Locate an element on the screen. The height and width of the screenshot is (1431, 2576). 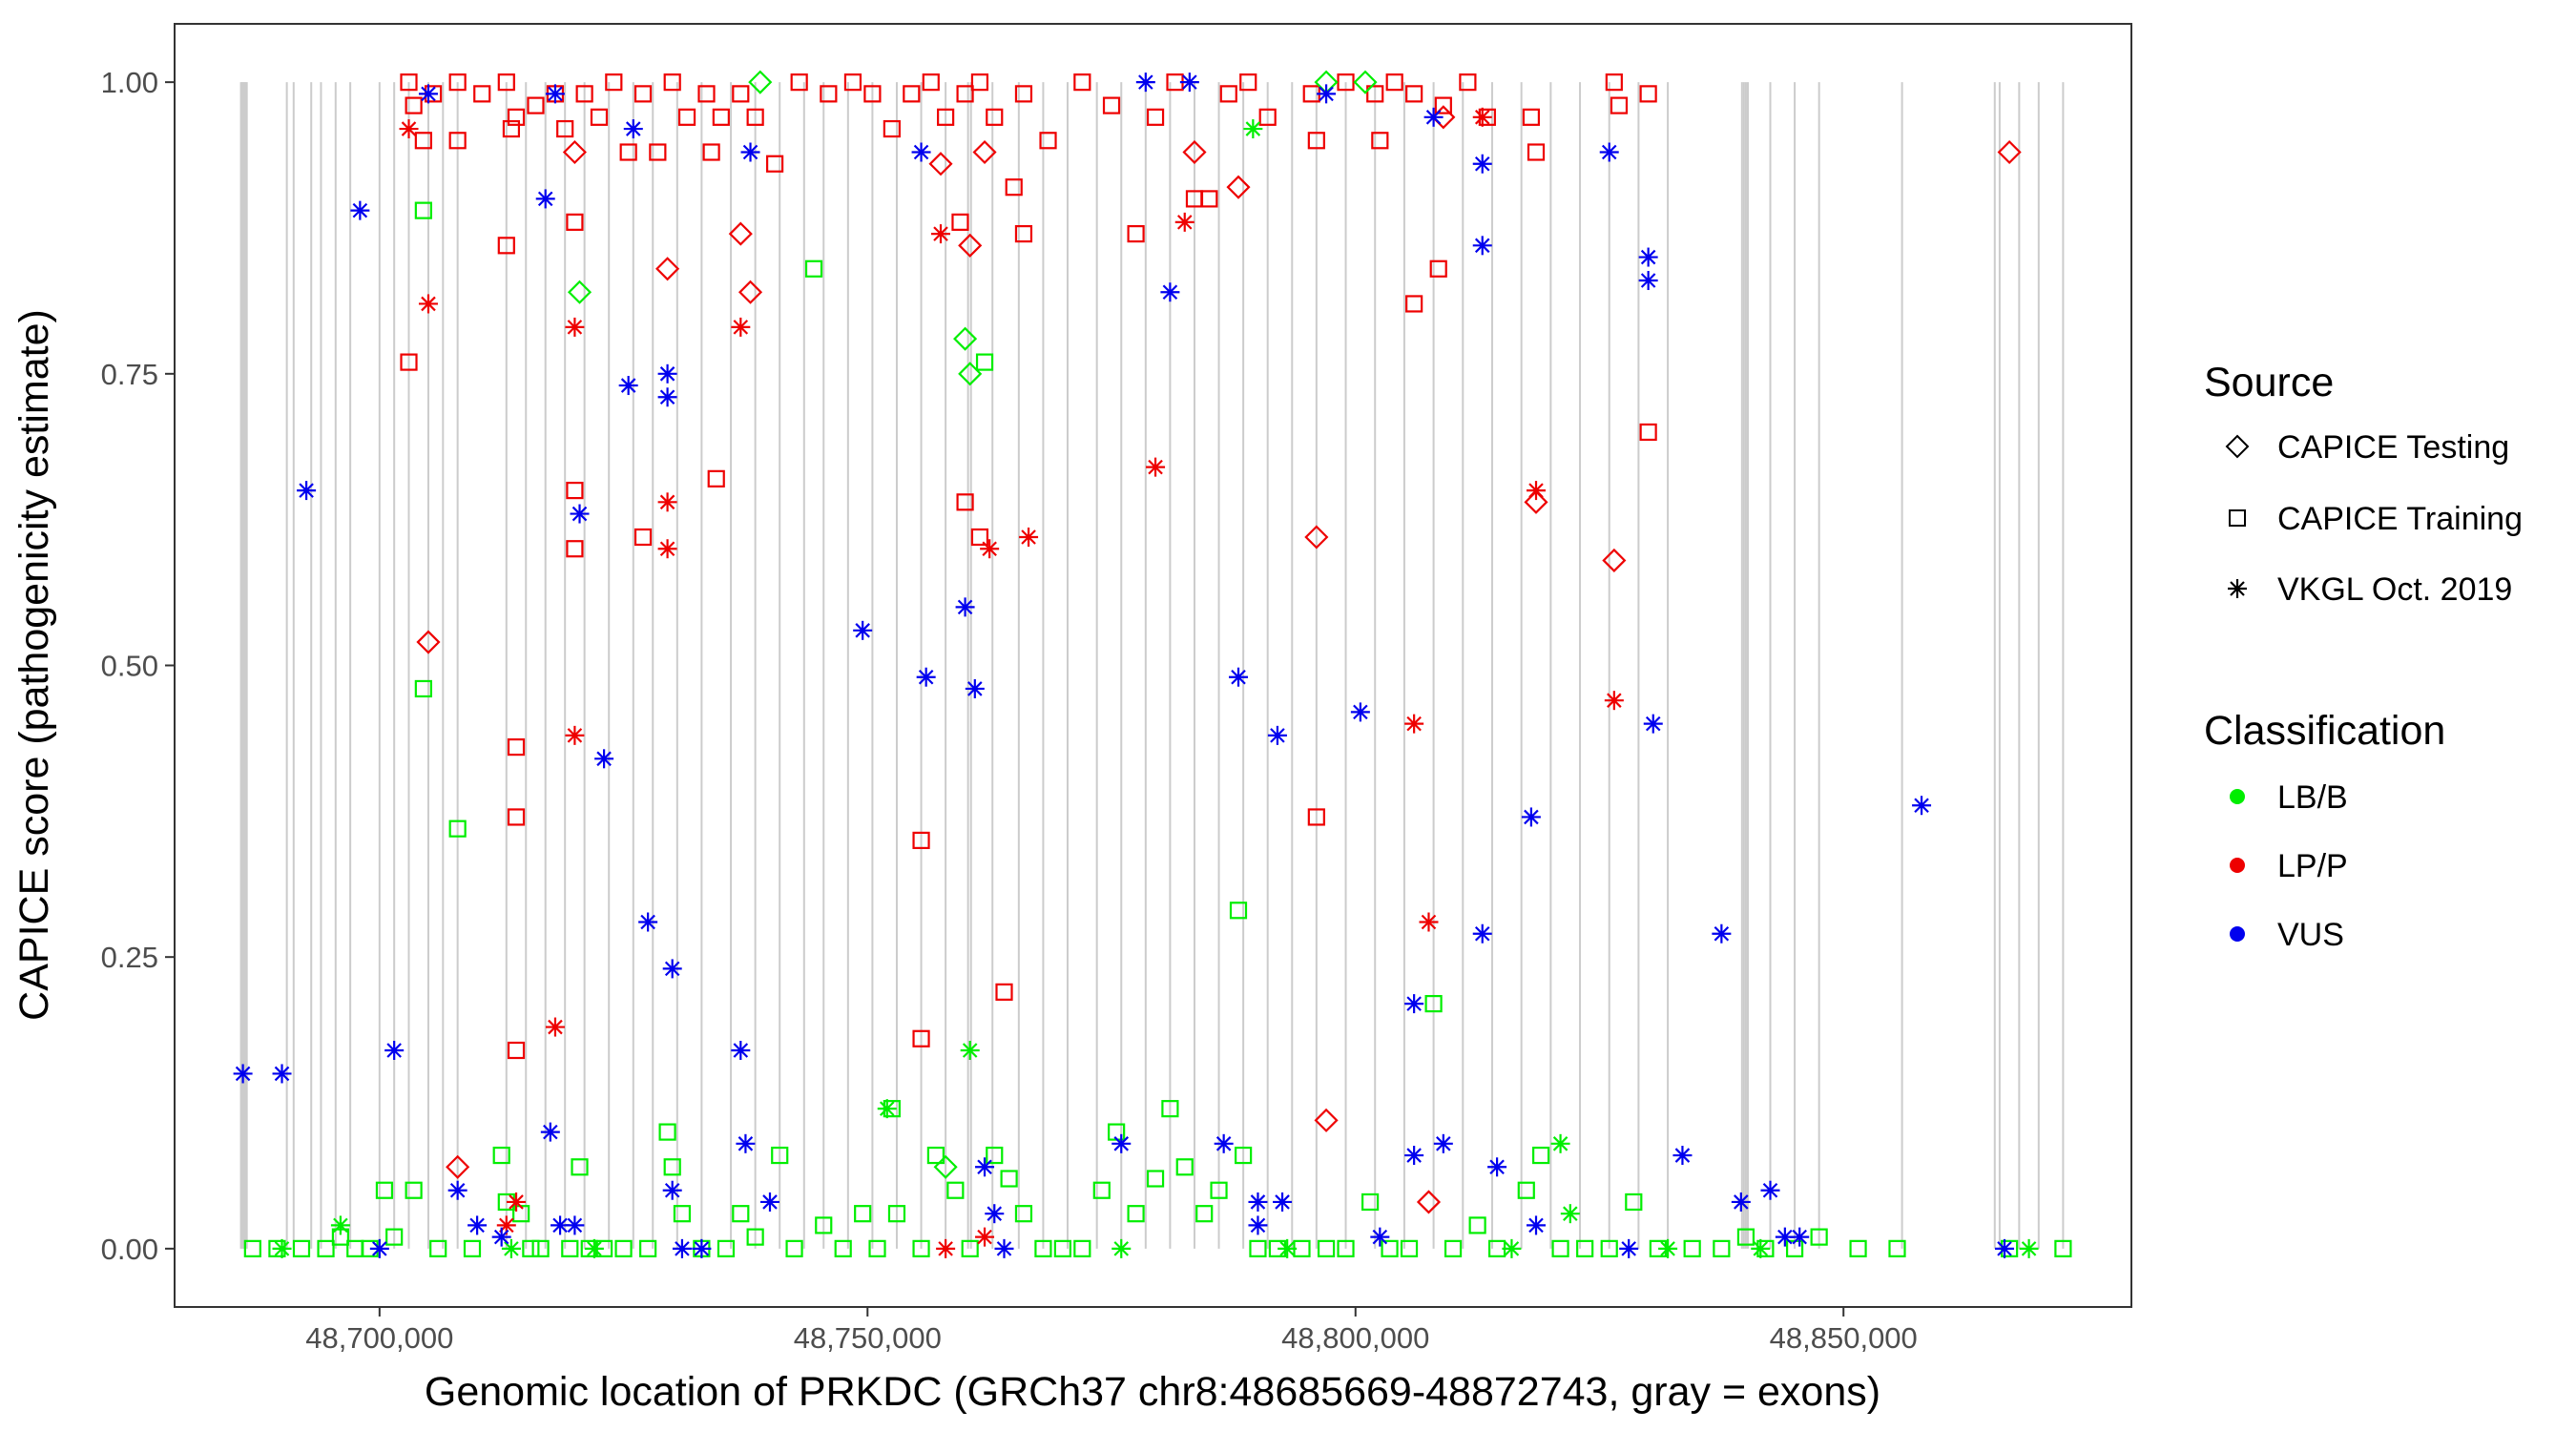
y-tick-label: 0.75 is located at coordinates (129, 375).